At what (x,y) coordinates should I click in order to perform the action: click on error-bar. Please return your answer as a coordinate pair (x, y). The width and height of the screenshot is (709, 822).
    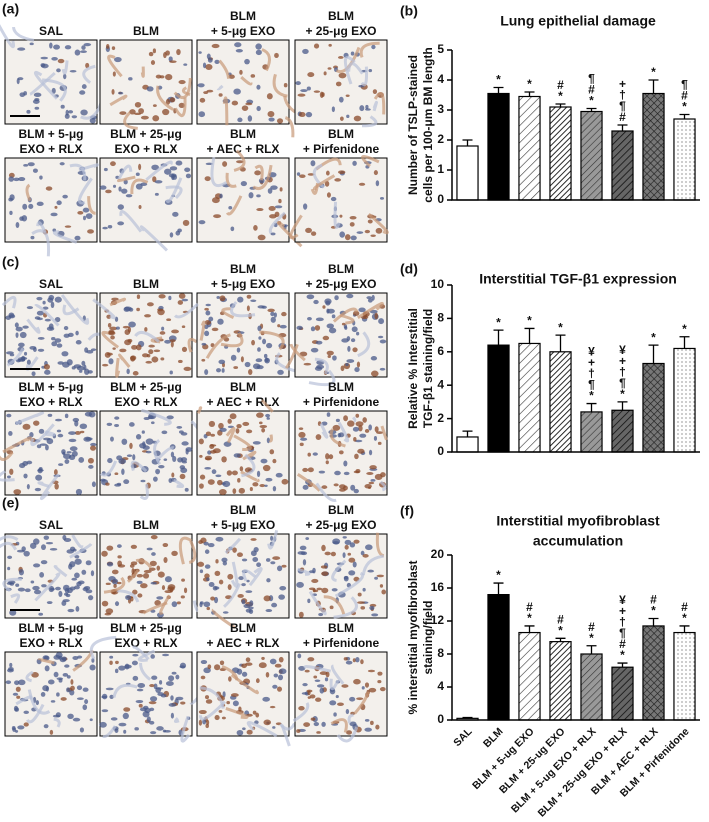
    Looking at the image, I should click on (622, 127).